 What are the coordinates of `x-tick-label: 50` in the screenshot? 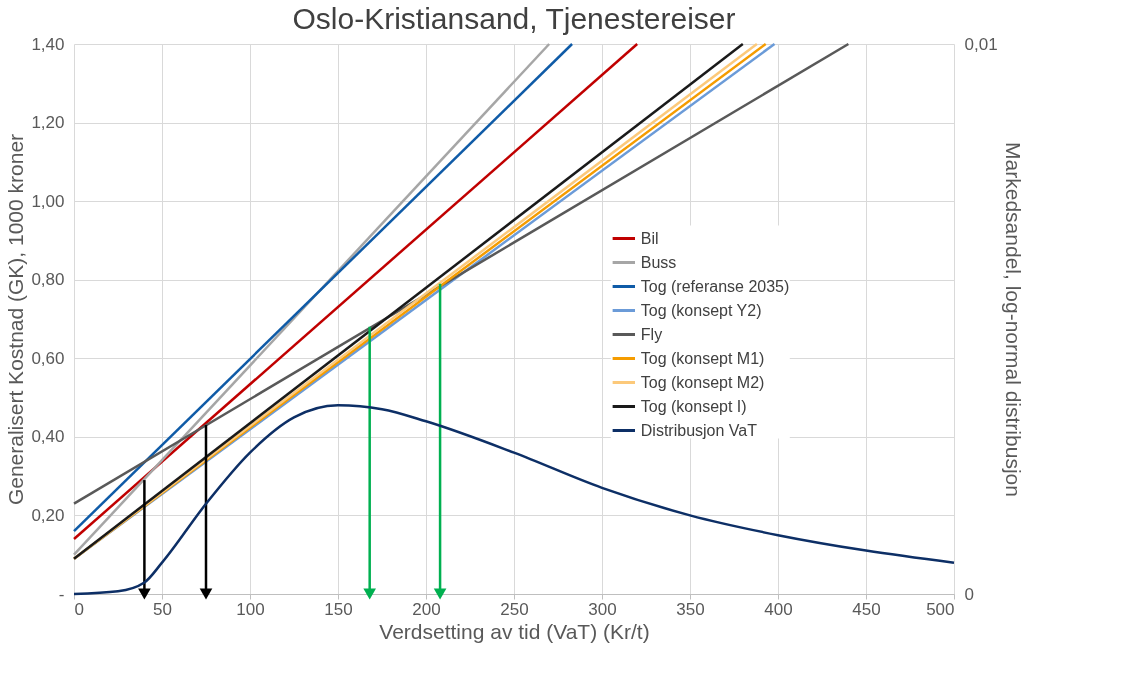 It's located at (162, 609).